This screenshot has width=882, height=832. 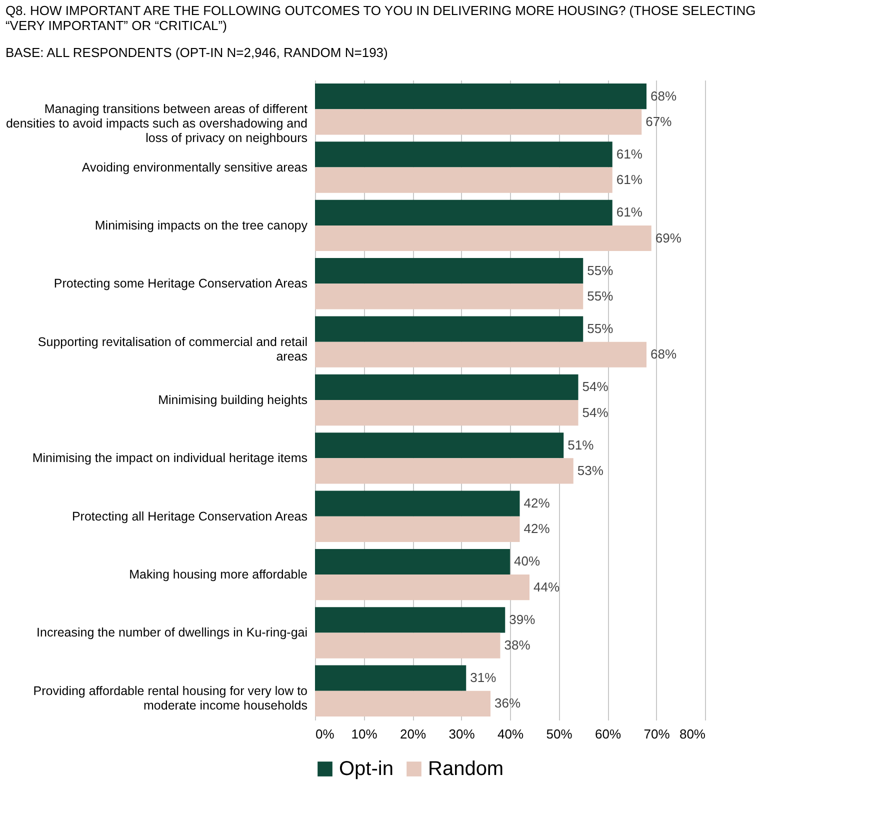 What do you see at coordinates (173, 349) in the screenshot?
I see `y-tick-label: Supporting revitalisation of commercial and retail areas` at bounding box center [173, 349].